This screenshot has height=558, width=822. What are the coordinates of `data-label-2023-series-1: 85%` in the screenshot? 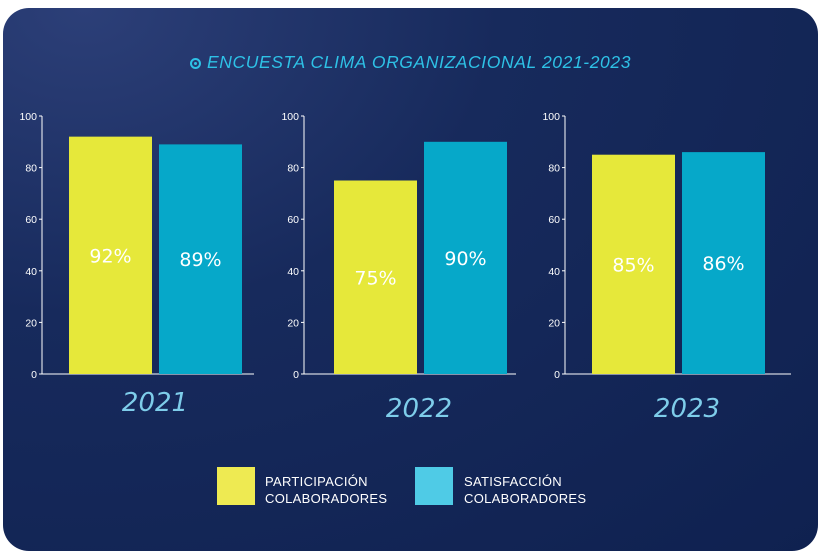 It's located at (633, 265).